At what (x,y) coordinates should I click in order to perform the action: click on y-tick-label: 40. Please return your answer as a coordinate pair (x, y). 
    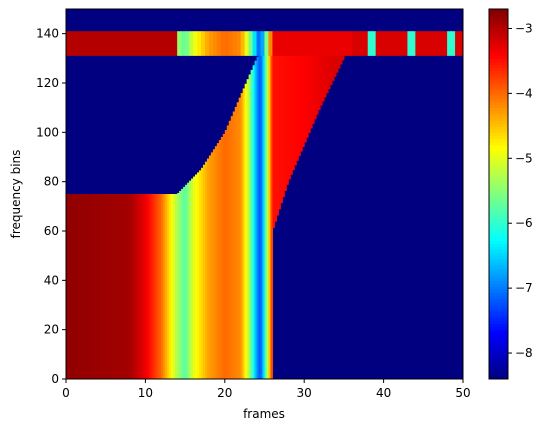
    Looking at the image, I should click on (51, 280).